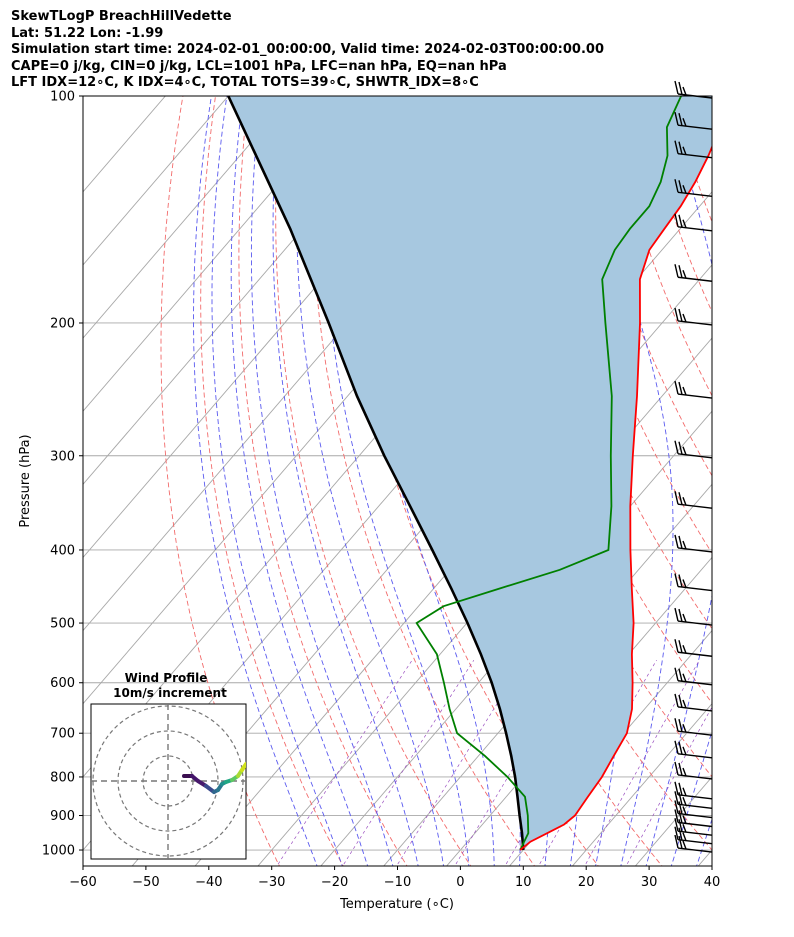  What do you see at coordinates (62, 550) in the screenshot?
I see `y-tick-label: 400` at bounding box center [62, 550].